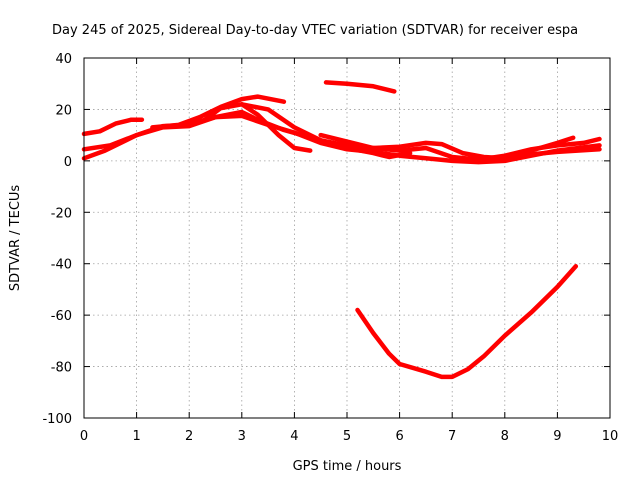  What do you see at coordinates (360, 87) in the screenshot?
I see `series-line-s9` at bounding box center [360, 87].